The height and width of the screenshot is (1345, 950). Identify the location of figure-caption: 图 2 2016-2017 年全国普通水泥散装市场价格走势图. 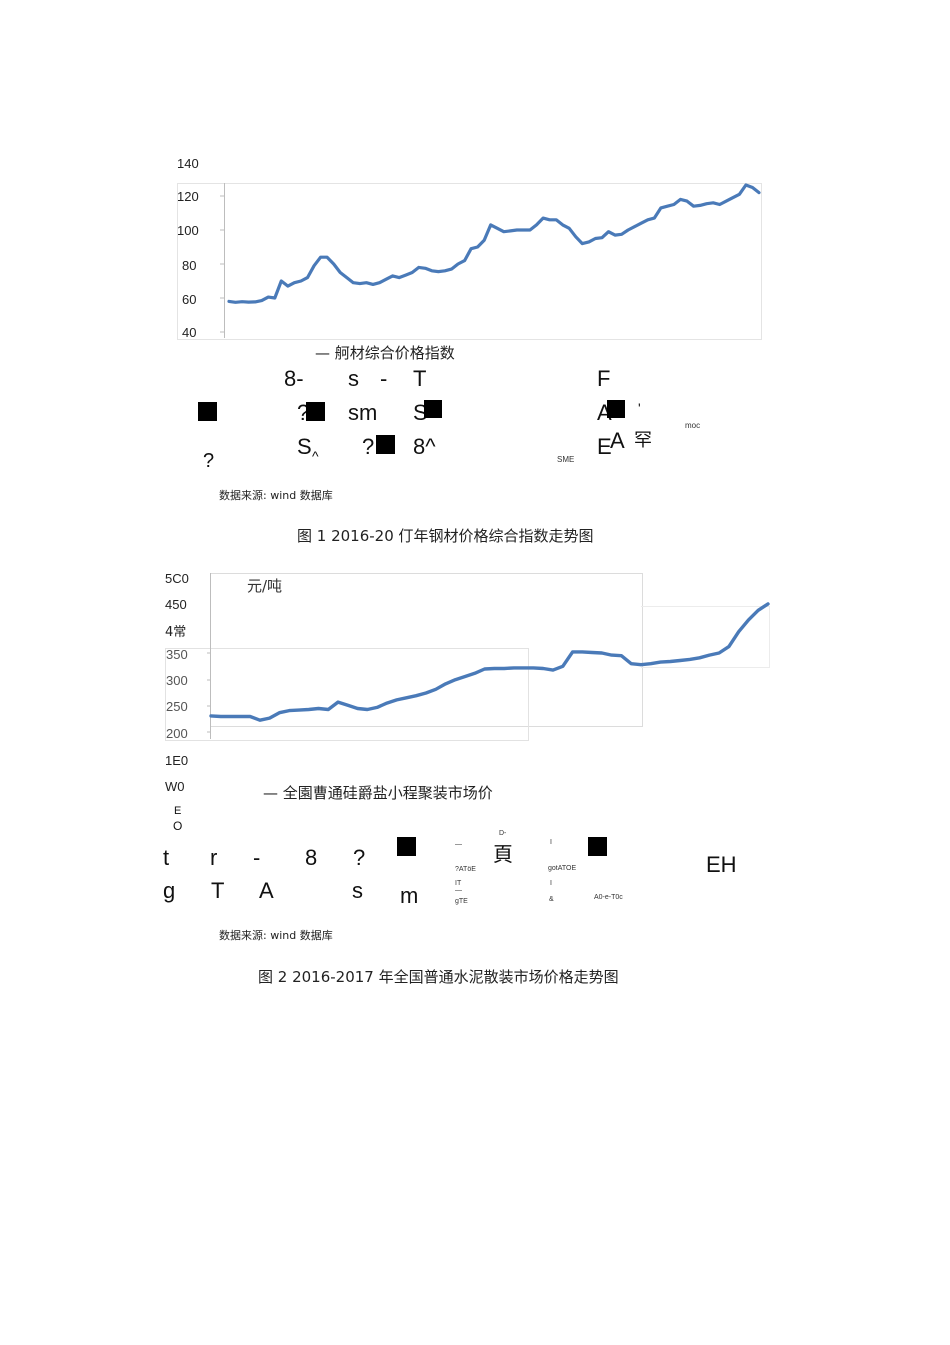
(438, 977).